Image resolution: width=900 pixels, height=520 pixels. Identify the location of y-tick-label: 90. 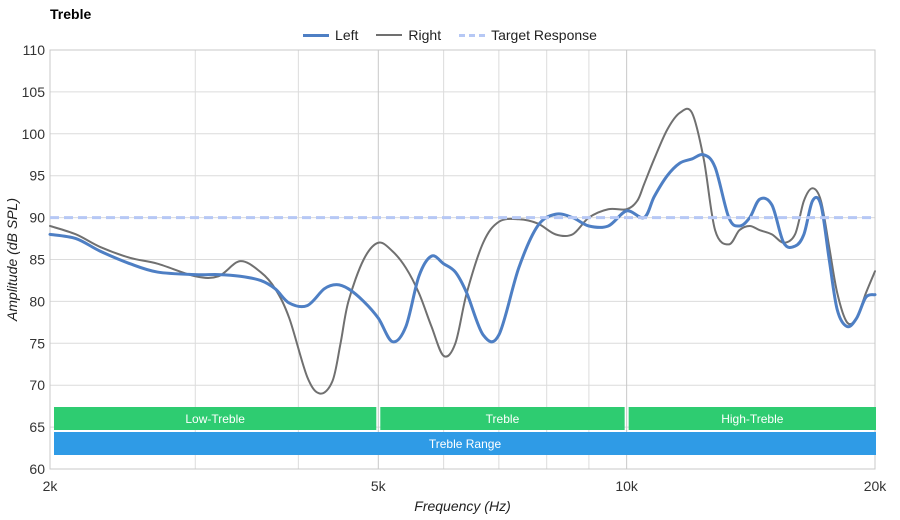
(37, 218).